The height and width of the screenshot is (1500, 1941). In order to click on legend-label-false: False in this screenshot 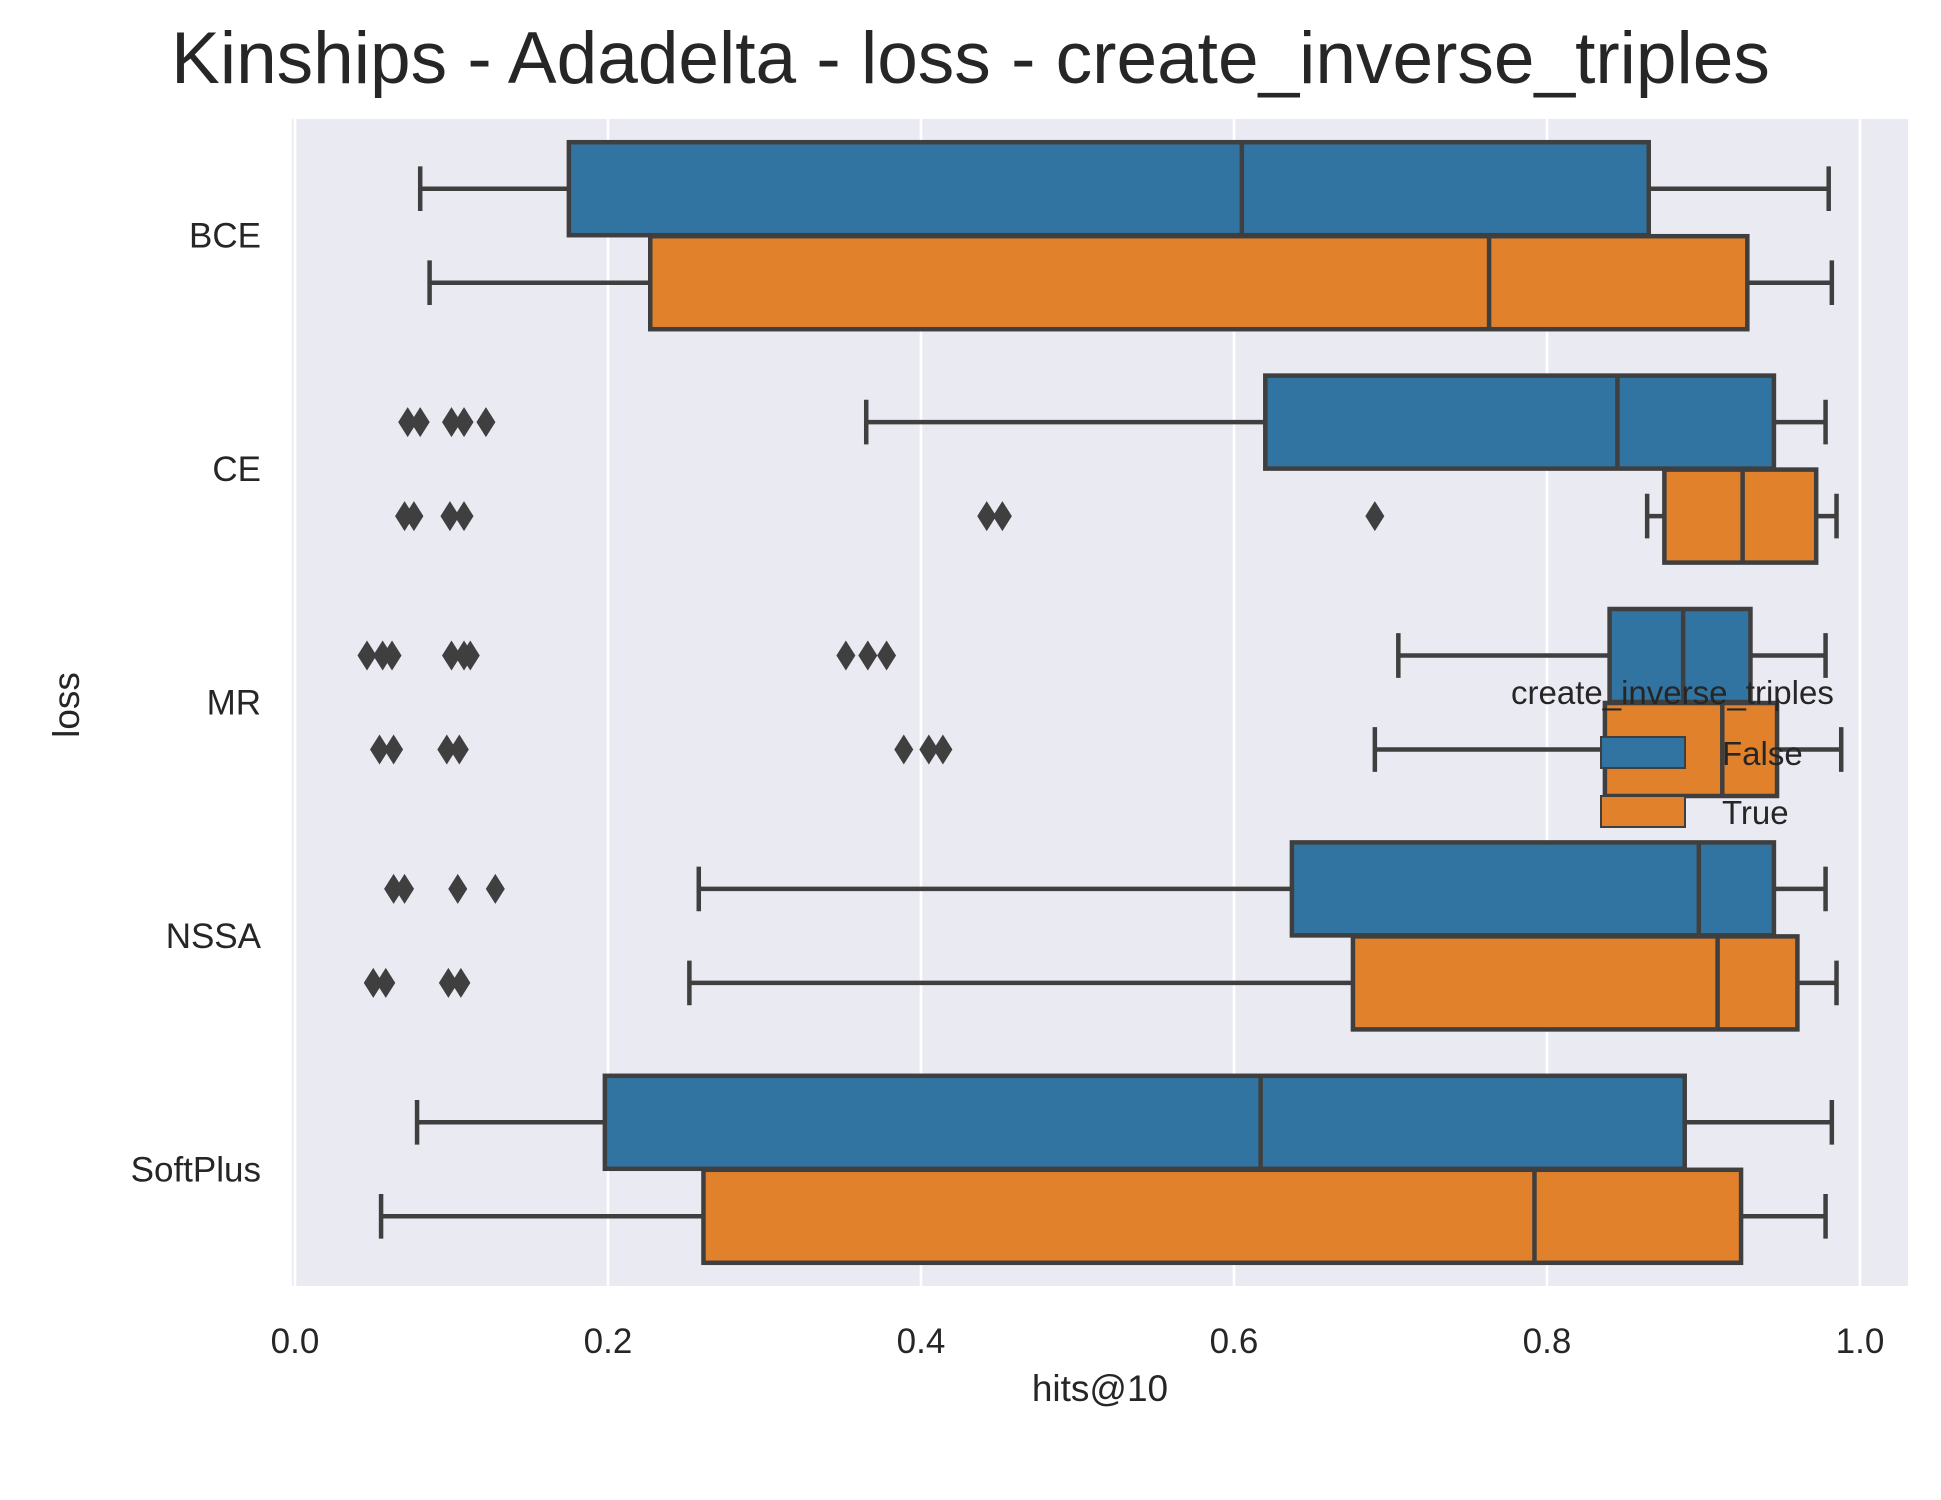, I will do `click(1762, 753)`.